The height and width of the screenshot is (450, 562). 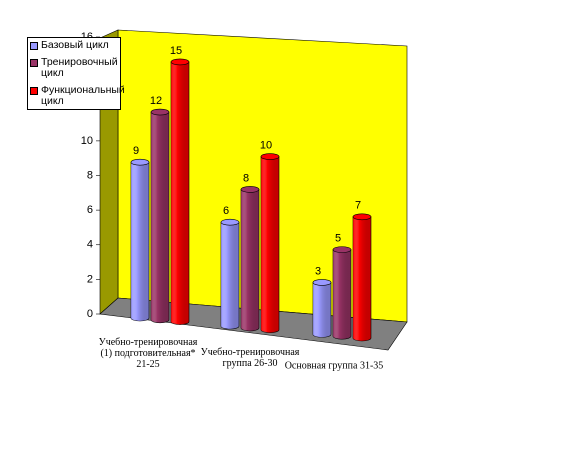 What do you see at coordinates (83, 95) in the screenshot?
I see `legend-label: Функциональный цикл` at bounding box center [83, 95].